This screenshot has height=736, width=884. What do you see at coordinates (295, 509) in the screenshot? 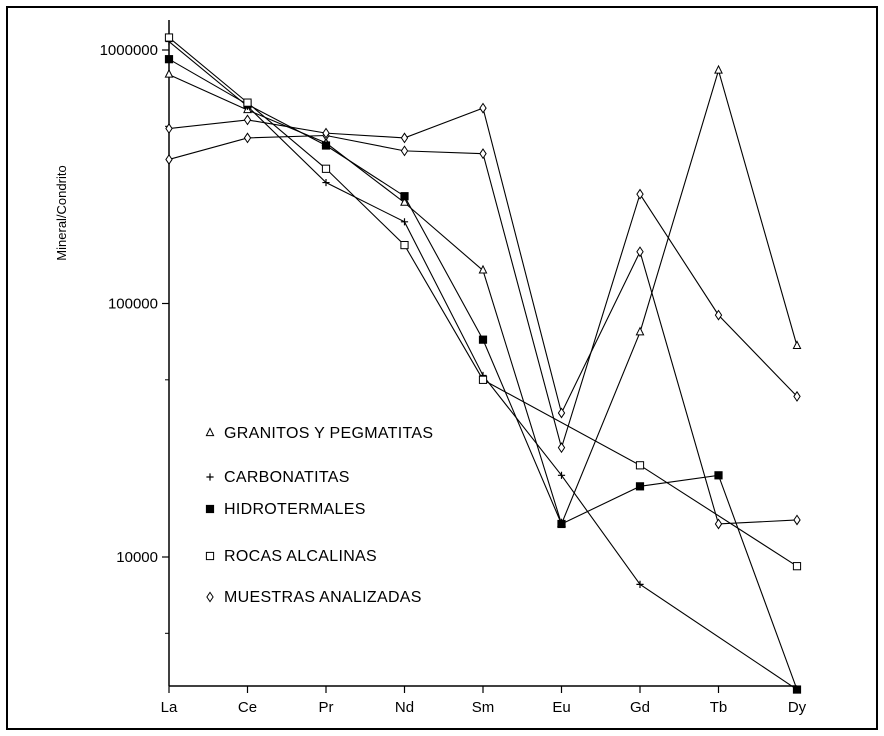
I see `legend-label: HIDROTERMALES` at bounding box center [295, 509].